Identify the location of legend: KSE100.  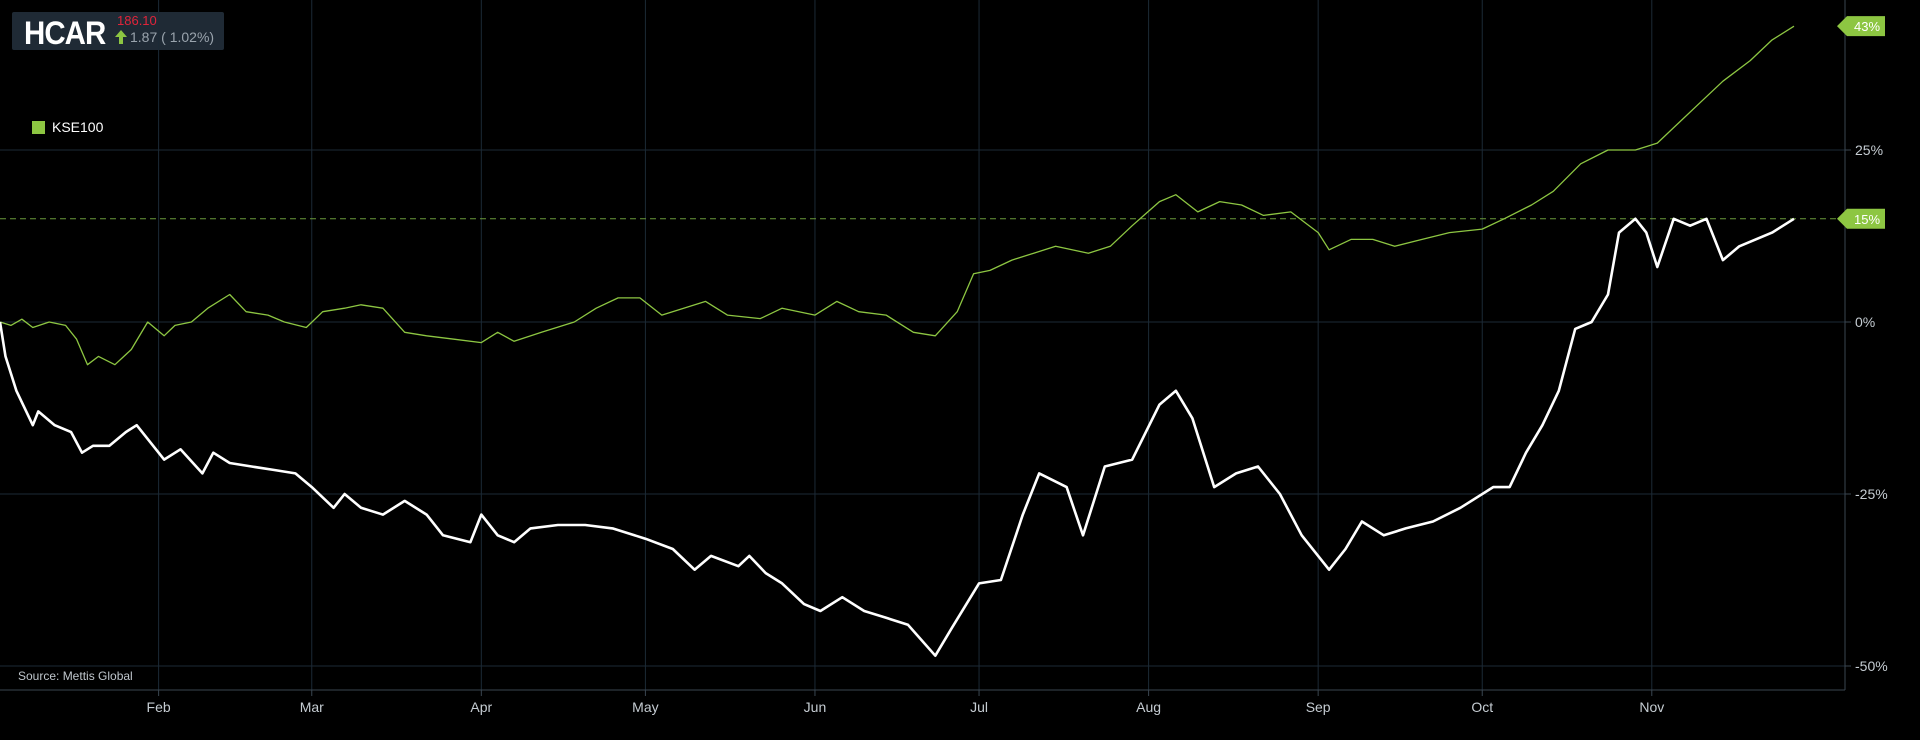
(67, 127).